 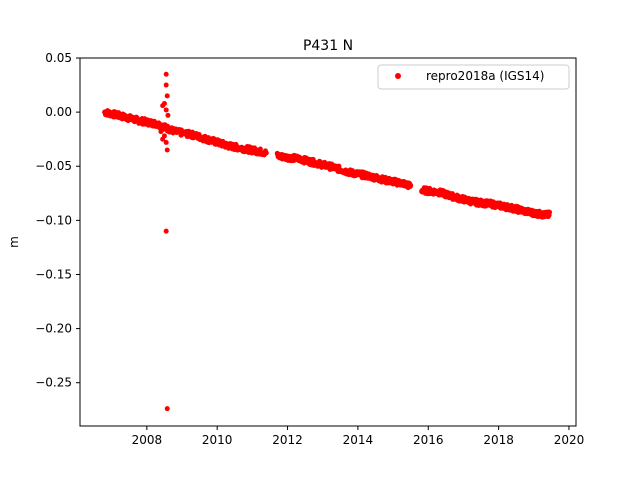 I want to click on x-tick-label: 2012, so click(x=287, y=440).